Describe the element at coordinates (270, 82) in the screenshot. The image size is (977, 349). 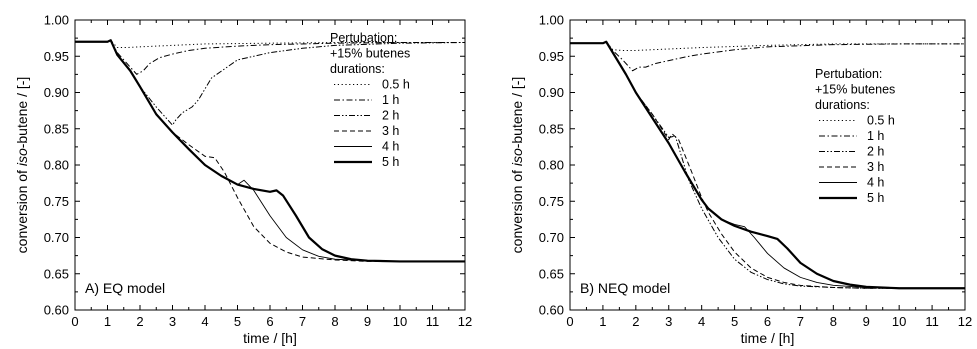
I see `series-line-2h` at that location.